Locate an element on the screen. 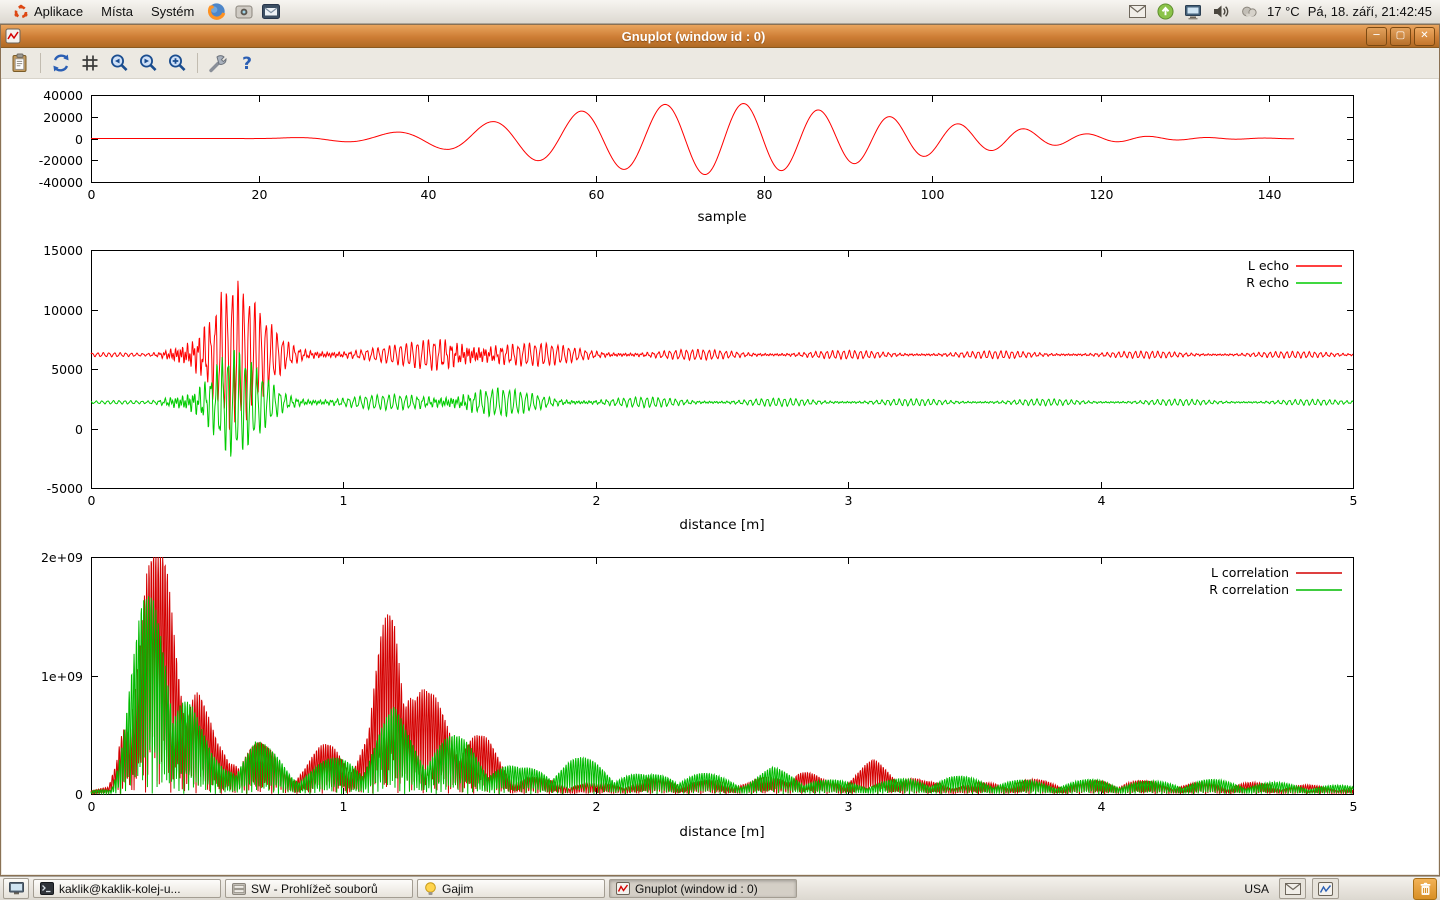  x-tick-label: 60 is located at coordinates (597, 194).